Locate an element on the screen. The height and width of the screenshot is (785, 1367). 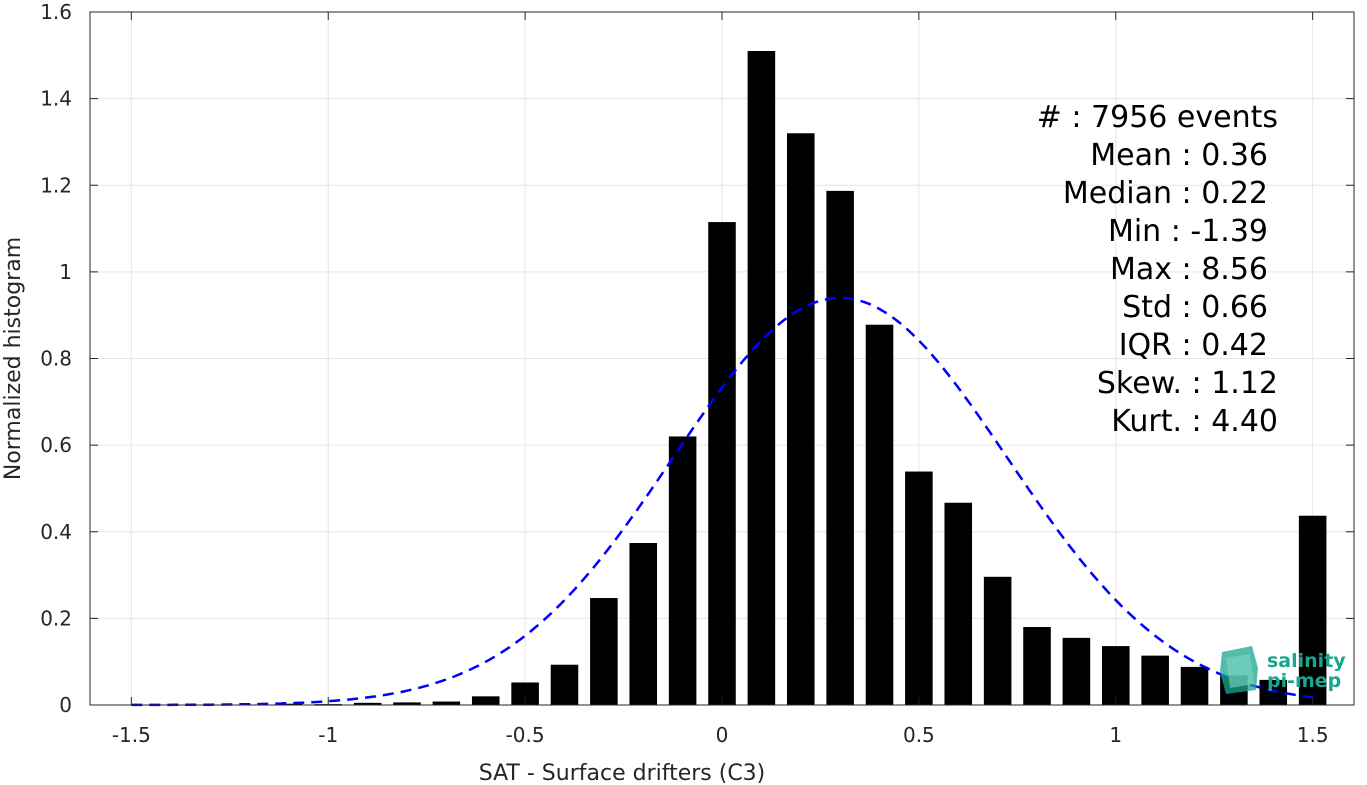
stat-line: Max : 8.56 is located at coordinates (1189, 269).